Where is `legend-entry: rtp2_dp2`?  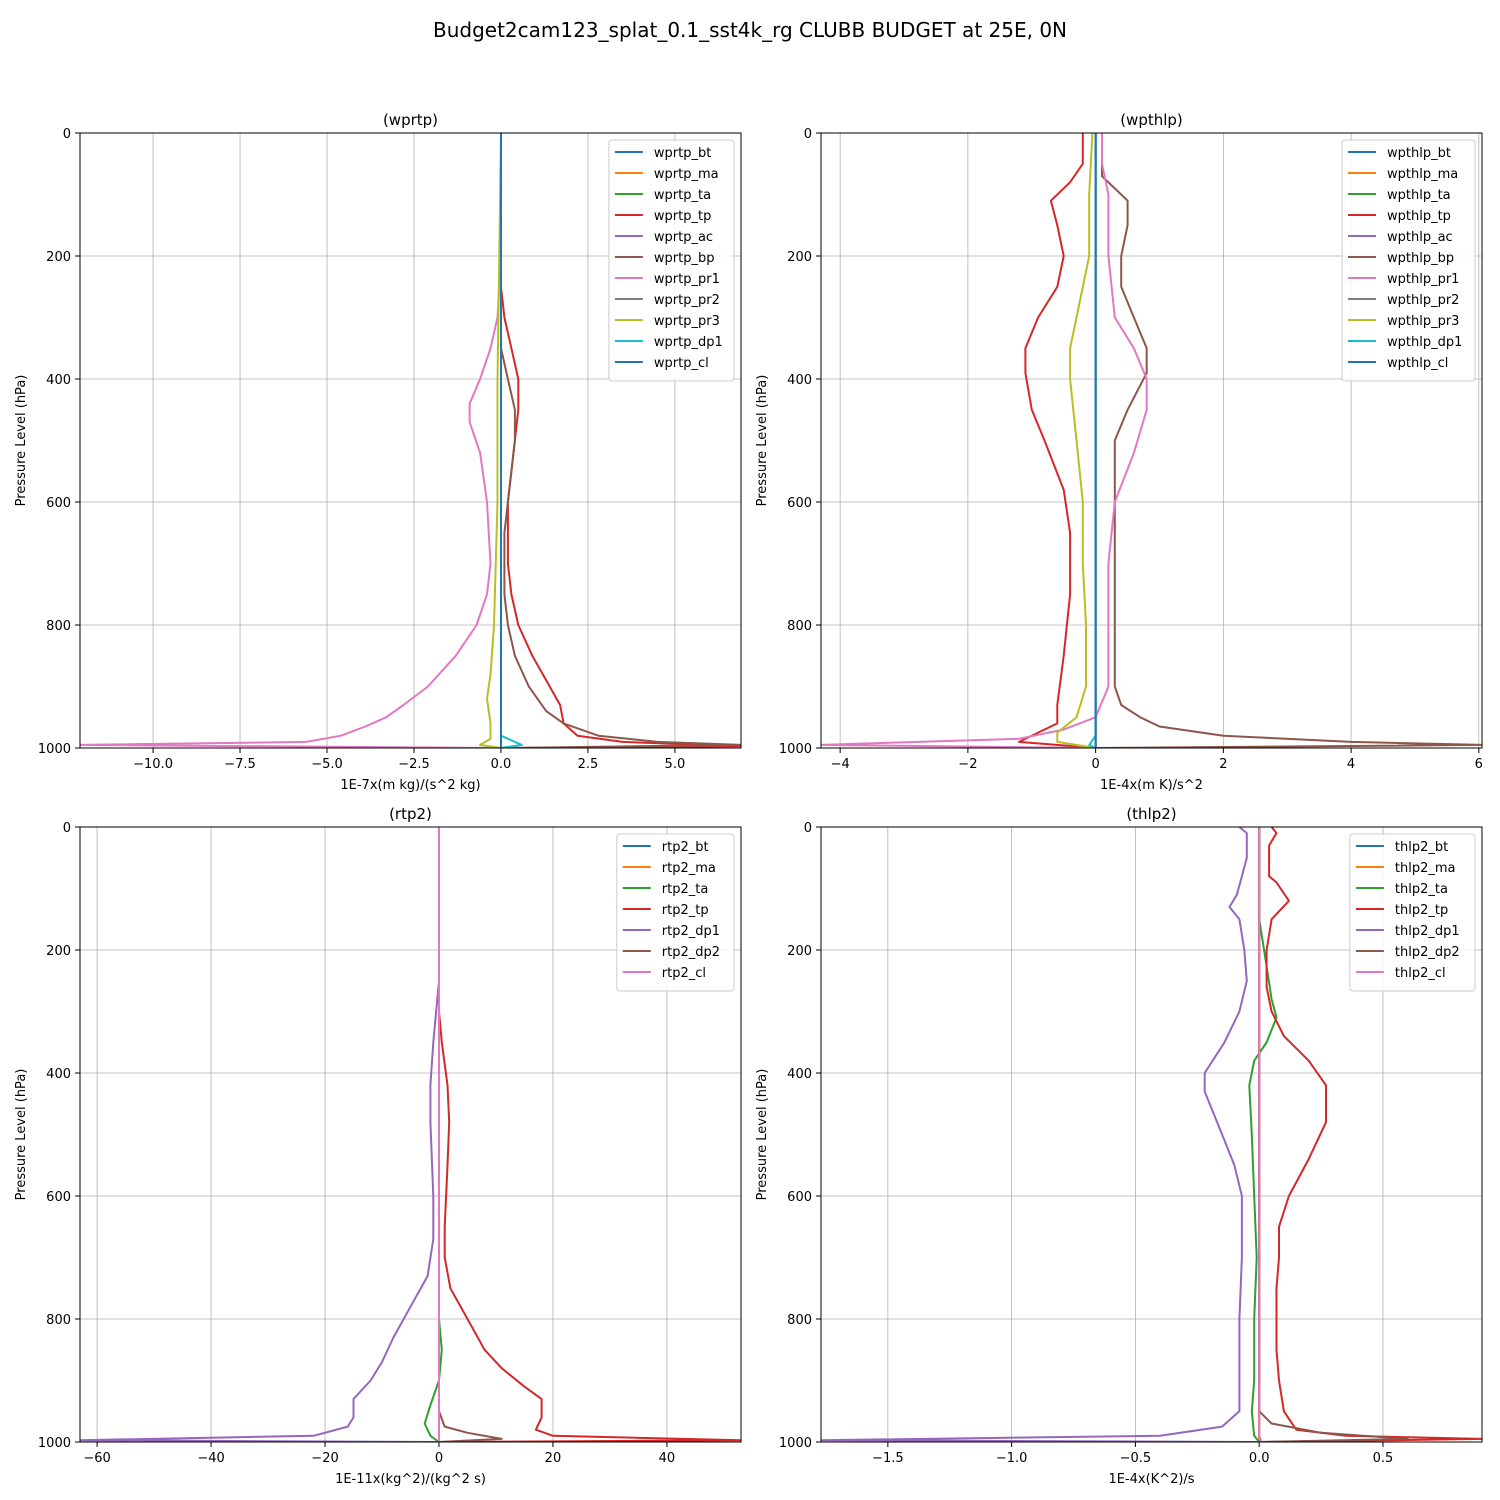 legend-entry: rtp2_dp2 is located at coordinates (691, 952).